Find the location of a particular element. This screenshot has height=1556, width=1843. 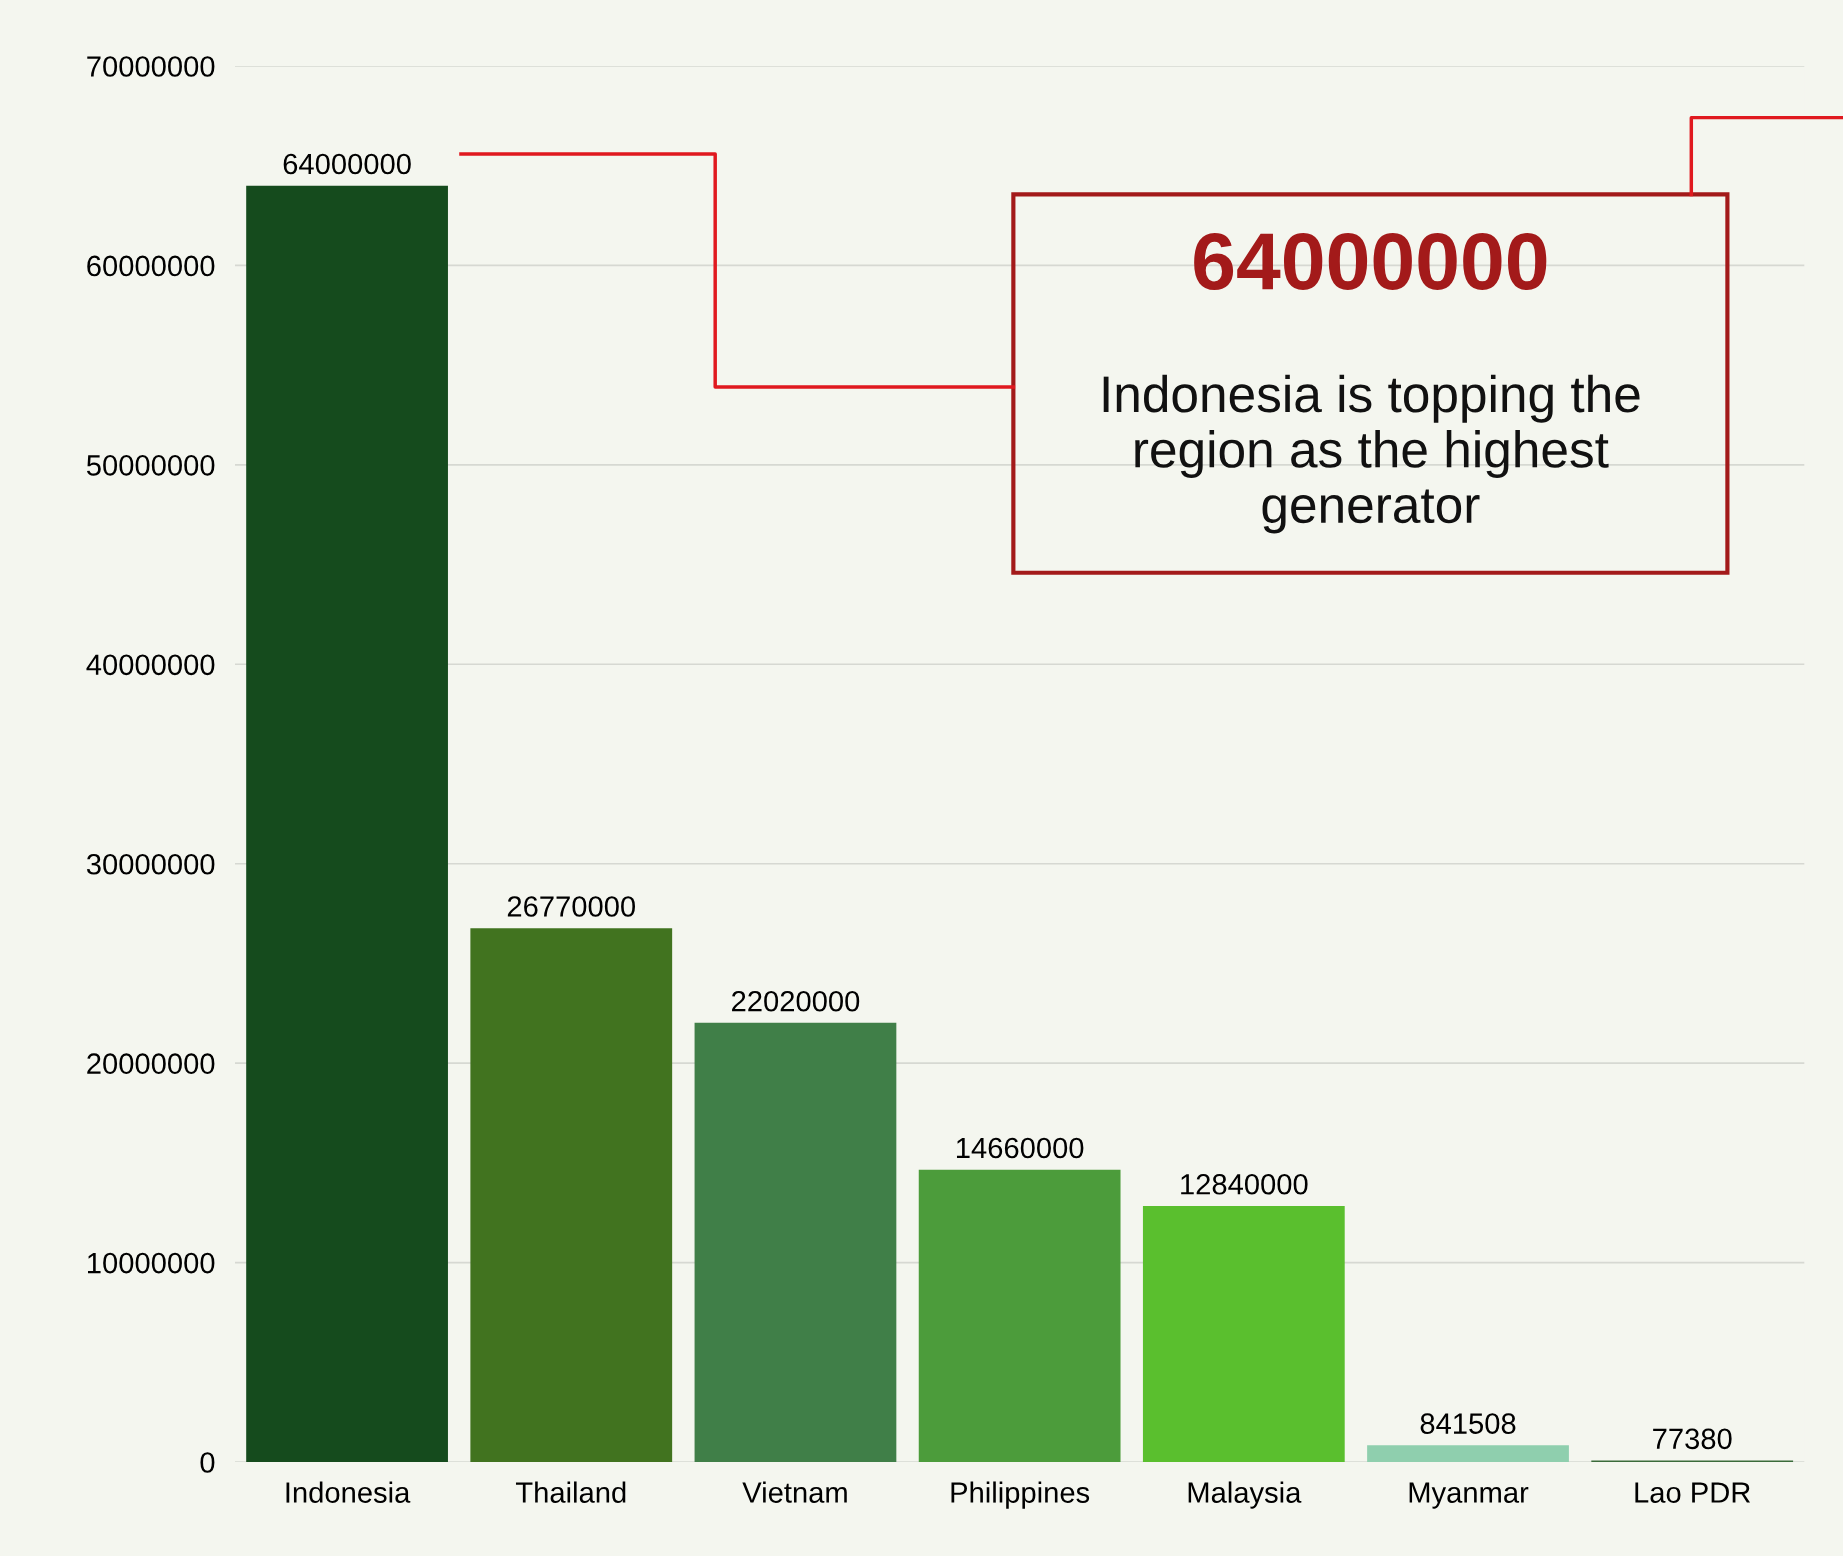

y-tick-label: 50000000 is located at coordinates (150, 465).